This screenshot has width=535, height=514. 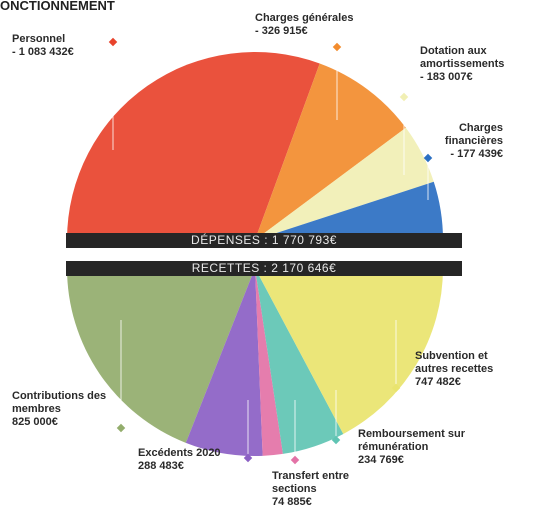 What do you see at coordinates (39, 39) in the screenshot?
I see `category-label: Personnel` at bounding box center [39, 39].